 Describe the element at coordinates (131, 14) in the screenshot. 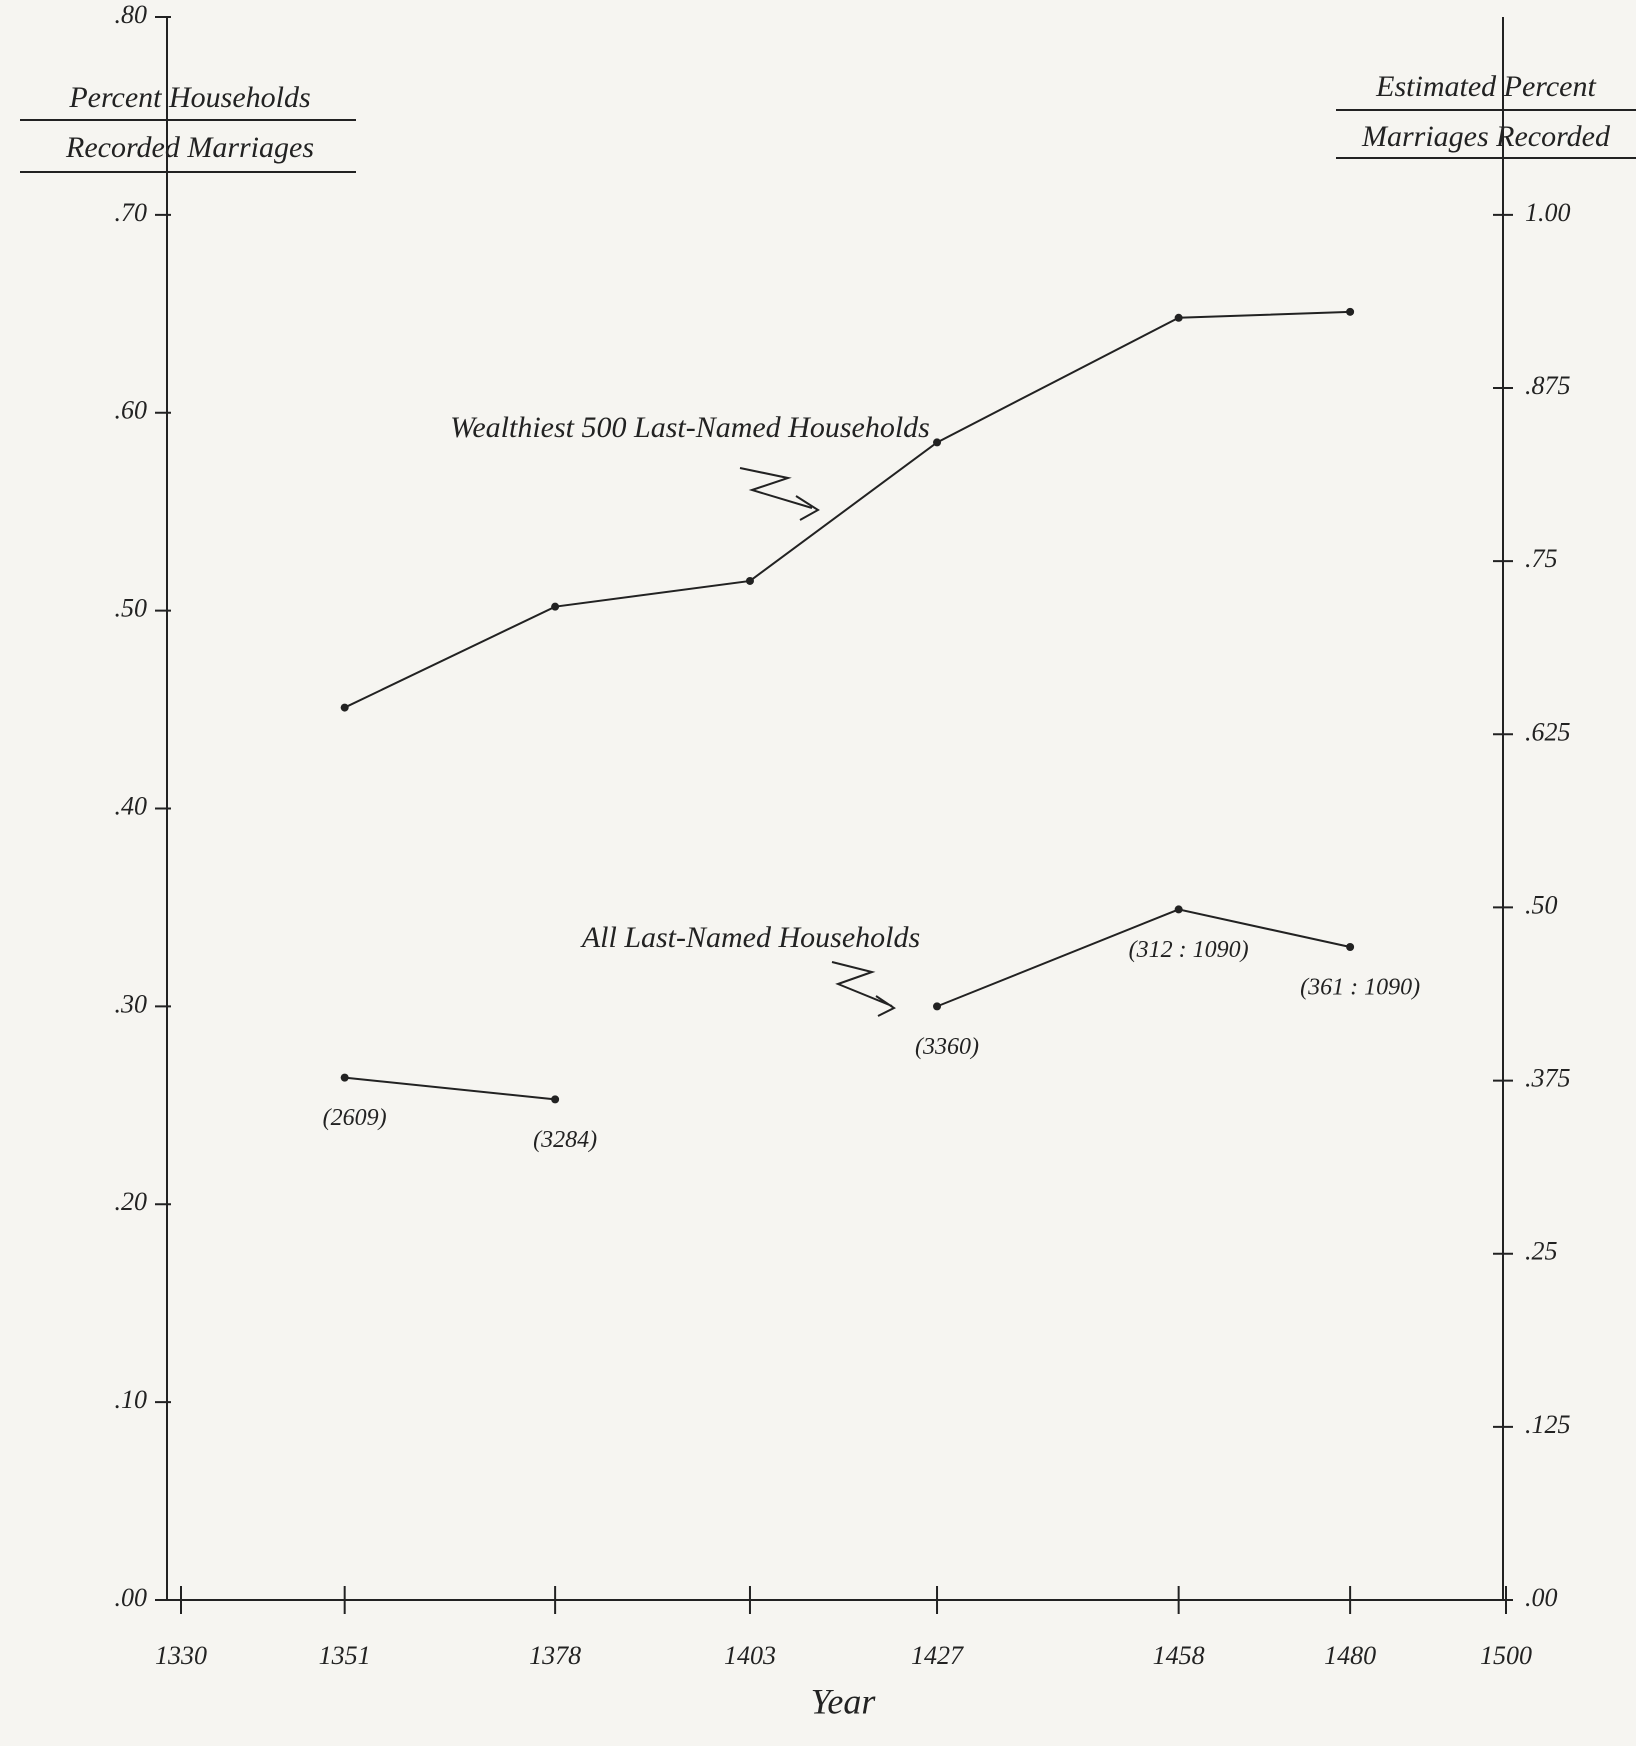

I see `y-tick-label: .80` at that location.